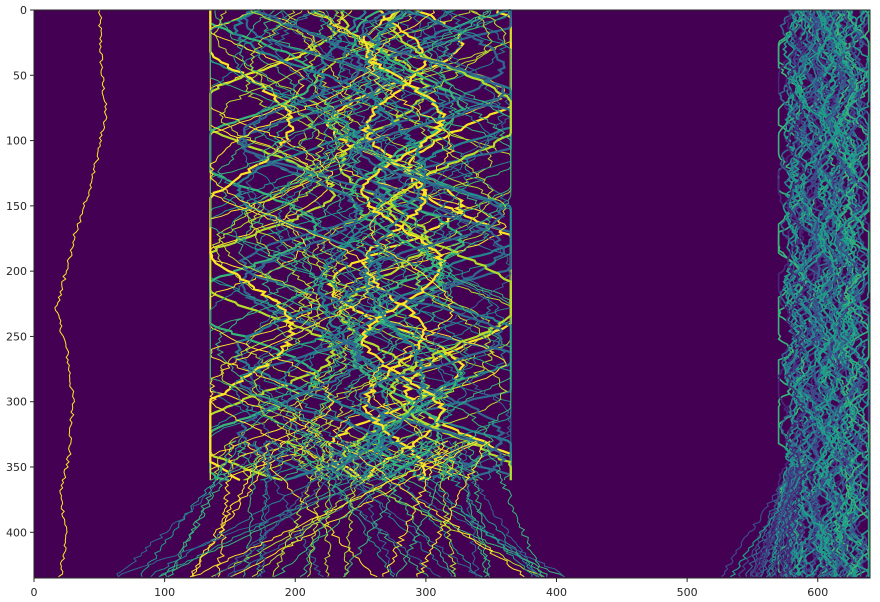 Image resolution: width=880 pixels, height=602 pixels. Describe the element at coordinates (23, 10) in the screenshot. I see `y-tick-label: 0` at that location.